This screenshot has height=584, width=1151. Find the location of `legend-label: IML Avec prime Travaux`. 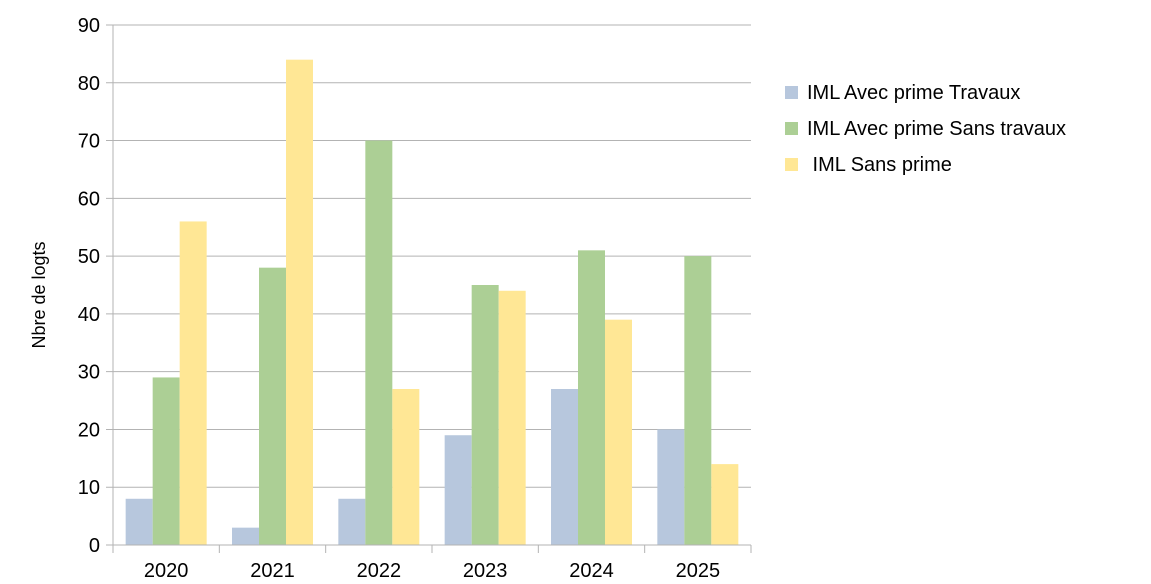

legend-label: IML Avec prime Travaux is located at coordinates (913, 93).